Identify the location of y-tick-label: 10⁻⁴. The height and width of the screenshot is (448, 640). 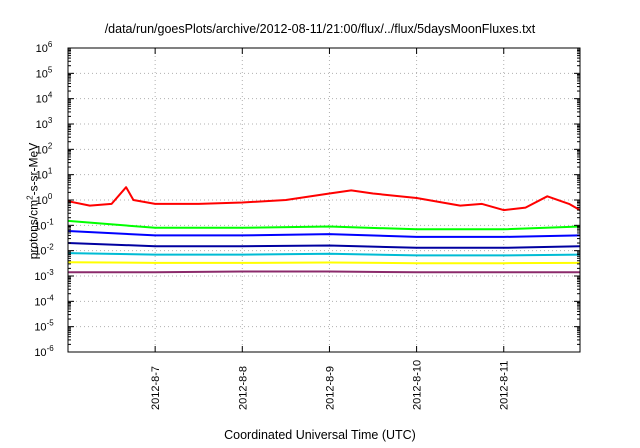
(44, 300).